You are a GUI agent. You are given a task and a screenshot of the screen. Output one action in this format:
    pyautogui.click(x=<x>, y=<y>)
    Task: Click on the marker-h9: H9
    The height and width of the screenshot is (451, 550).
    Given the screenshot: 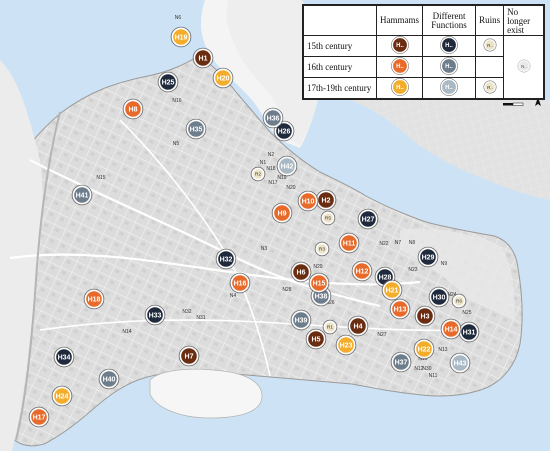 What is the action you would take?
    pyautogui.click(x=282, y=213)
    